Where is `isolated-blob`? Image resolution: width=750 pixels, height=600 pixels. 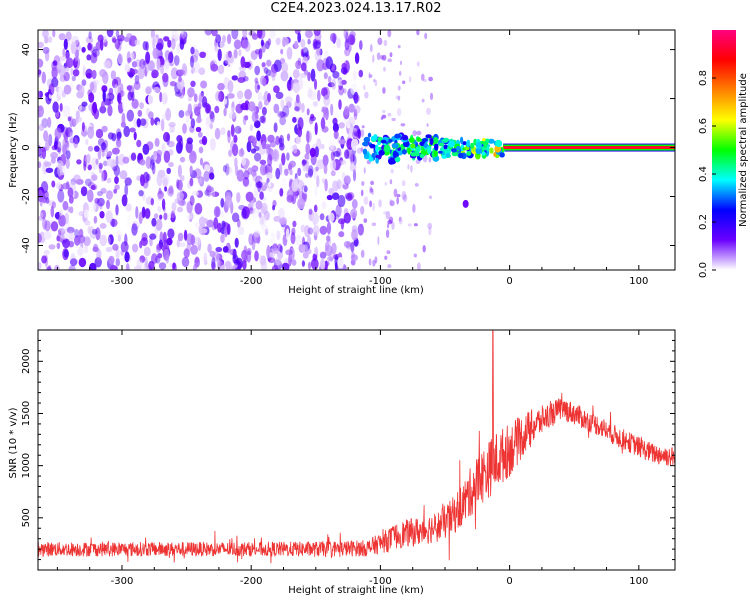 isolated-blob is located at coordinates (465, 203).